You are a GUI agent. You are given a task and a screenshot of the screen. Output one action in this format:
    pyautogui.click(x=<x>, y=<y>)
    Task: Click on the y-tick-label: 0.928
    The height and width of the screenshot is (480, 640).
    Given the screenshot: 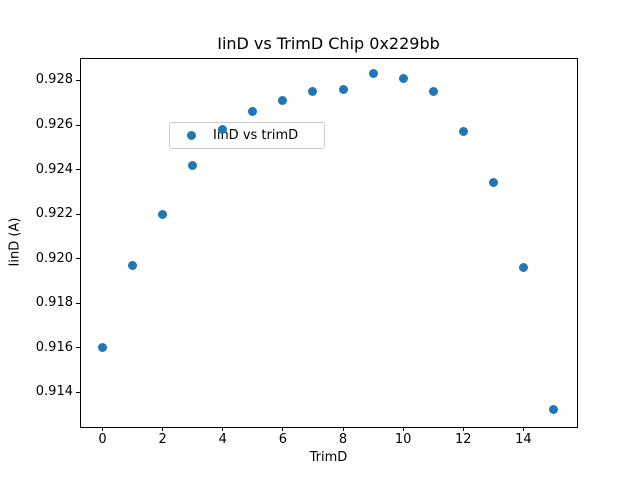 What is the action you would take?
    pyautogui.click(x=54, y=80)
    